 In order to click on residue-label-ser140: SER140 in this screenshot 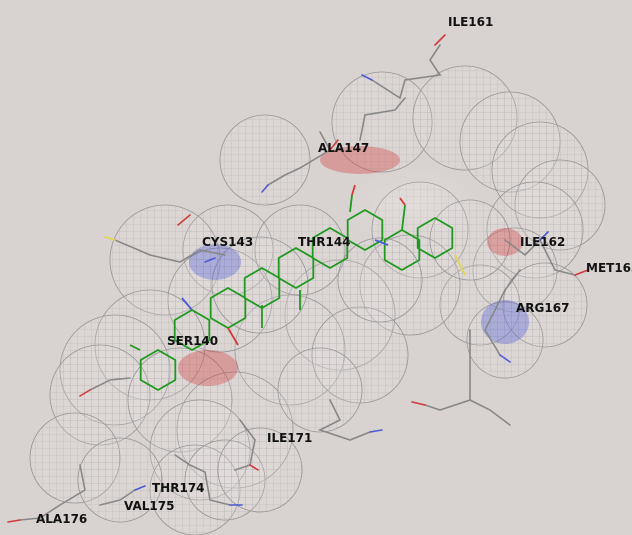, I will do `click(192, 341)`.